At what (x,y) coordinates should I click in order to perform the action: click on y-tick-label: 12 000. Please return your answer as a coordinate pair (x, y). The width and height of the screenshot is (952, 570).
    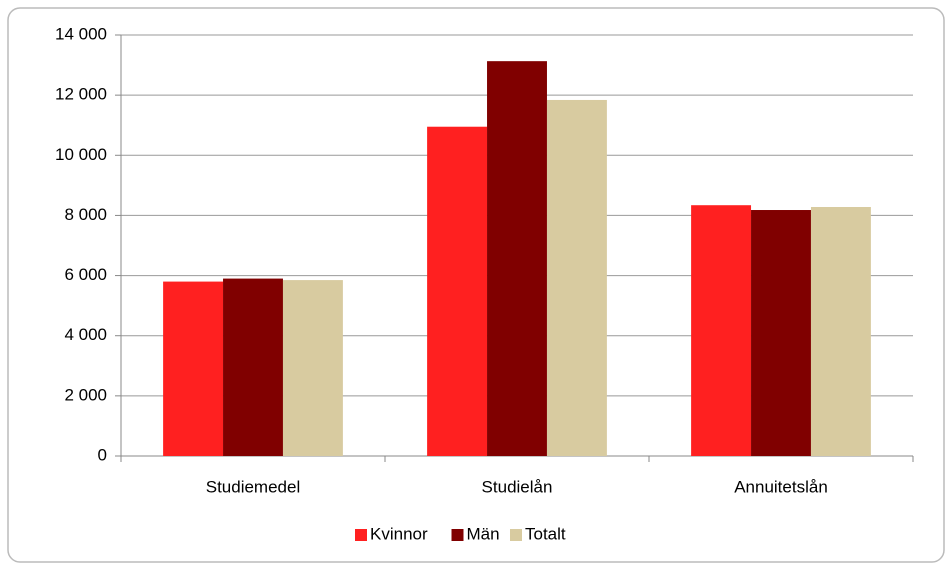
    Looking at the image, I should click on (81, 94).